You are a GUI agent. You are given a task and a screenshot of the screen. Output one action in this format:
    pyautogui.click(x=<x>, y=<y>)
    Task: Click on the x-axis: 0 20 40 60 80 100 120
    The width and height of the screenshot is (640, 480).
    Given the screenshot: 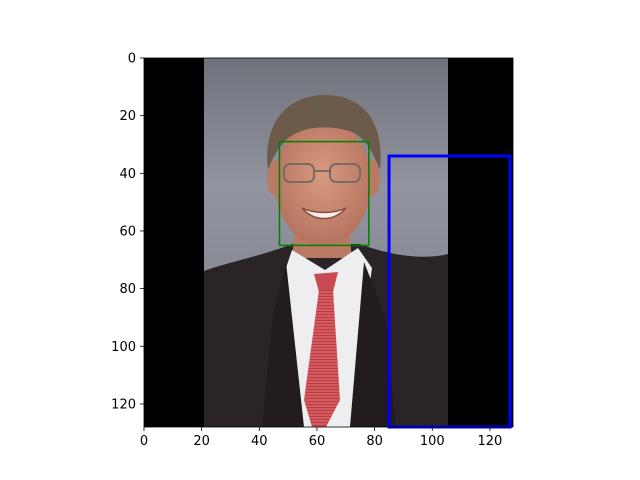 What is the action you would take?
    pyautogui.click(x=321, y=438)
    